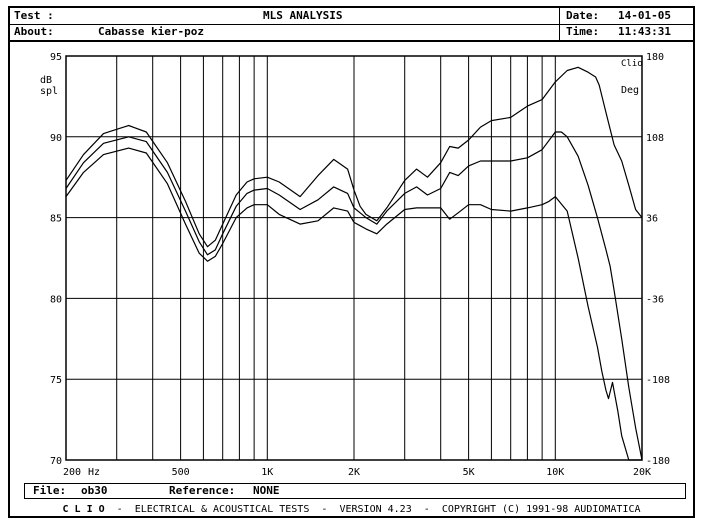 This screenshot has width=705, height=528. Describe the element at coordinates (655, 57) in the screenshot. I see `y2-tick-label: 180` at that location.